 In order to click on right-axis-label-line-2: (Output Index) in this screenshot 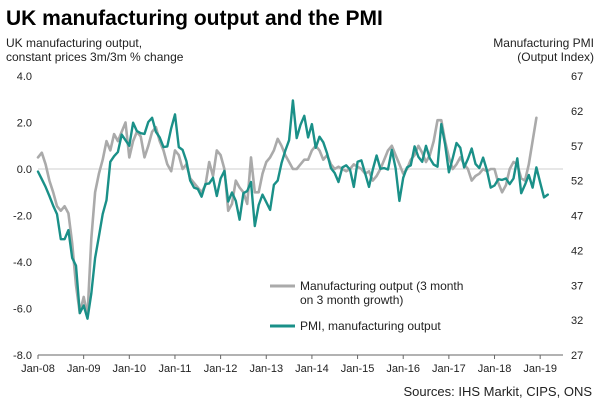, I will do `click(555, 57)`.